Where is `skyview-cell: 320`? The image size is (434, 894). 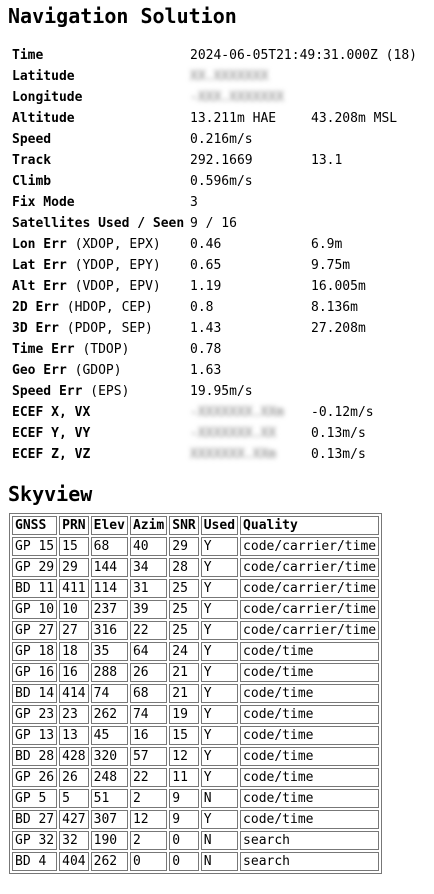 skyview-cell: 320 is located at coordinates (109, 756).